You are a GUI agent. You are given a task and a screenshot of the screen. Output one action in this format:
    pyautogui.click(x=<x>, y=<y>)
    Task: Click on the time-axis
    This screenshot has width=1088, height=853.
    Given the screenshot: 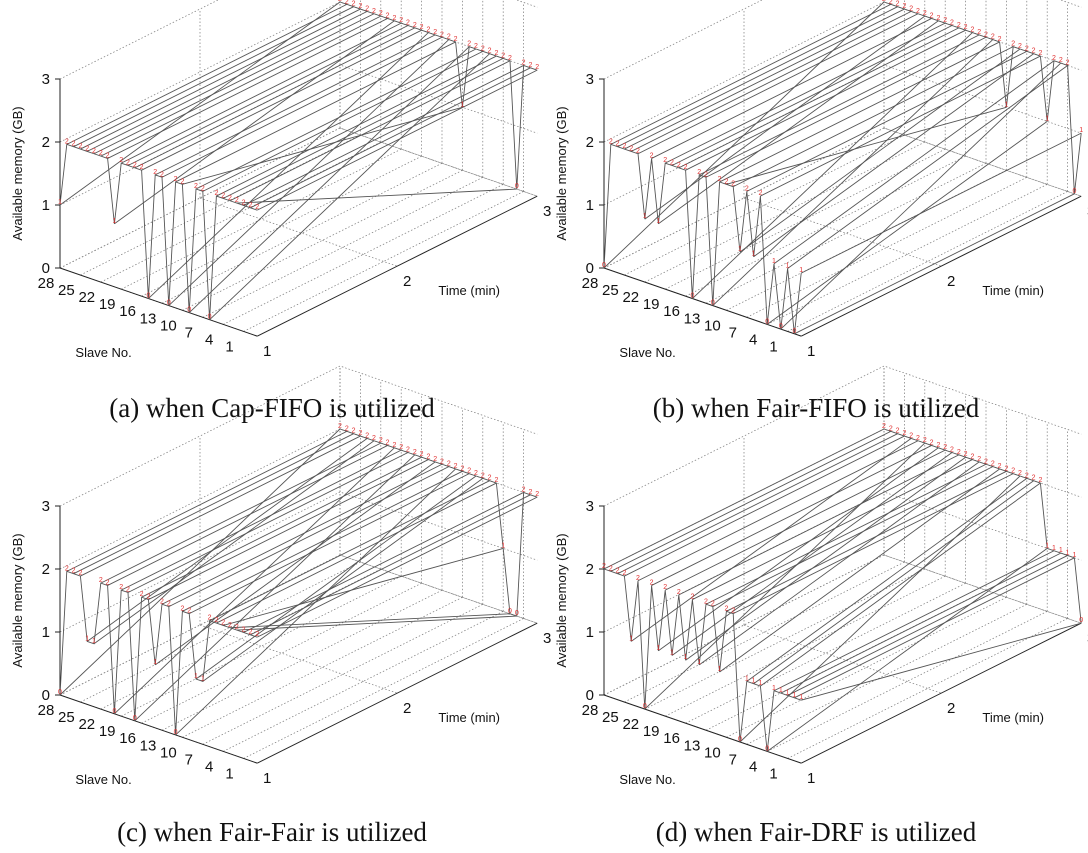 What is the action you would take?
    pyautogui.click(x=397, y=693)
    